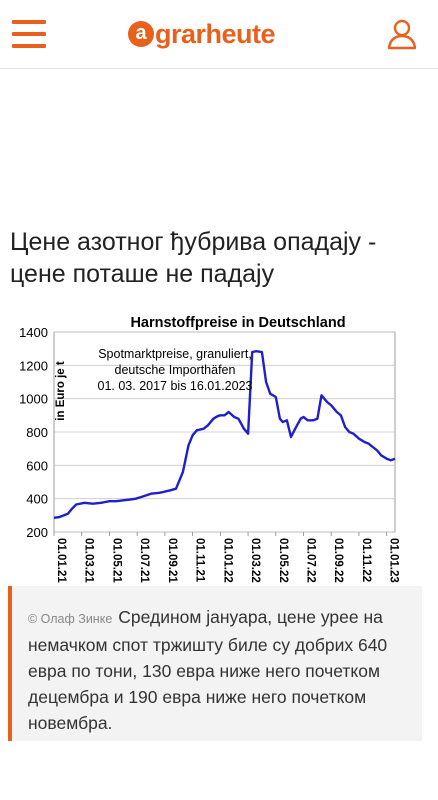  I want to click on x-tick-label: 01.07.21, so click(144, 560).